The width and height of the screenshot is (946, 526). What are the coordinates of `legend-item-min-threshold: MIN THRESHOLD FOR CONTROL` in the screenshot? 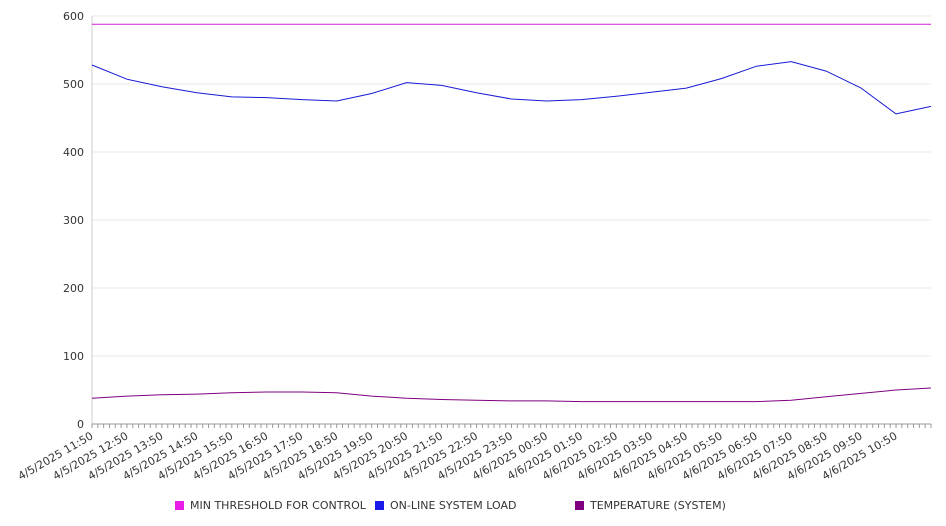 It's located at (270, 505).